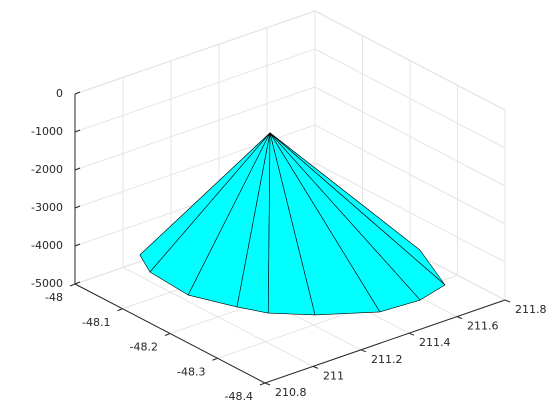 This screenshot has width=560, height=420. Describe the element at coordinates (239, 396) in the screenshot. I see `x-tick-label: -48.4` at that location.